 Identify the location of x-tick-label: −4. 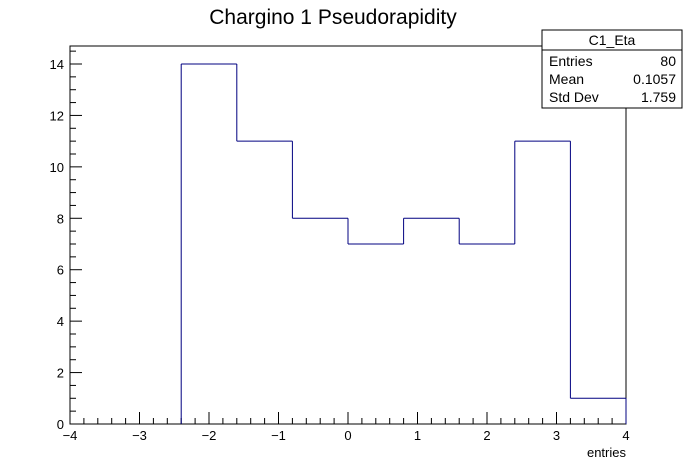
(70, 435).